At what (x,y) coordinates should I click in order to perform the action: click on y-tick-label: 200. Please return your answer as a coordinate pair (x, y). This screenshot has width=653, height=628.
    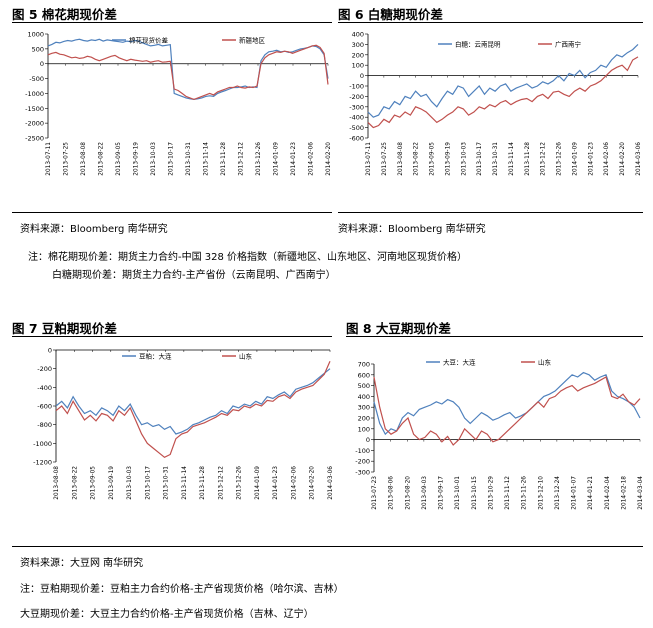
    Looking at the image, I should click on (364, 419).